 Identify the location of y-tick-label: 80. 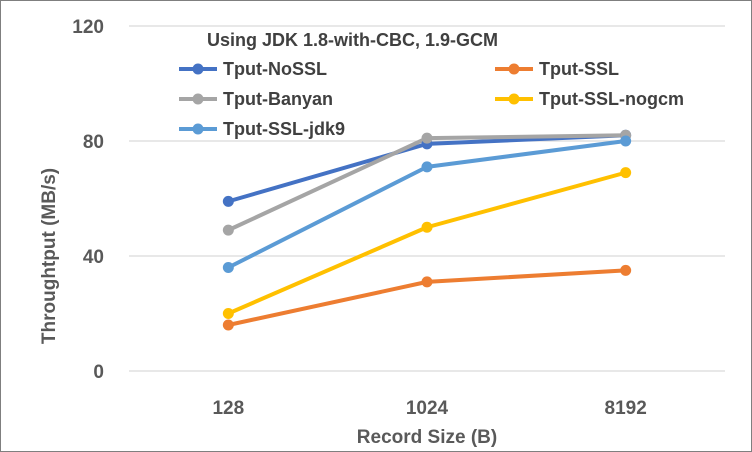
(93, 142).